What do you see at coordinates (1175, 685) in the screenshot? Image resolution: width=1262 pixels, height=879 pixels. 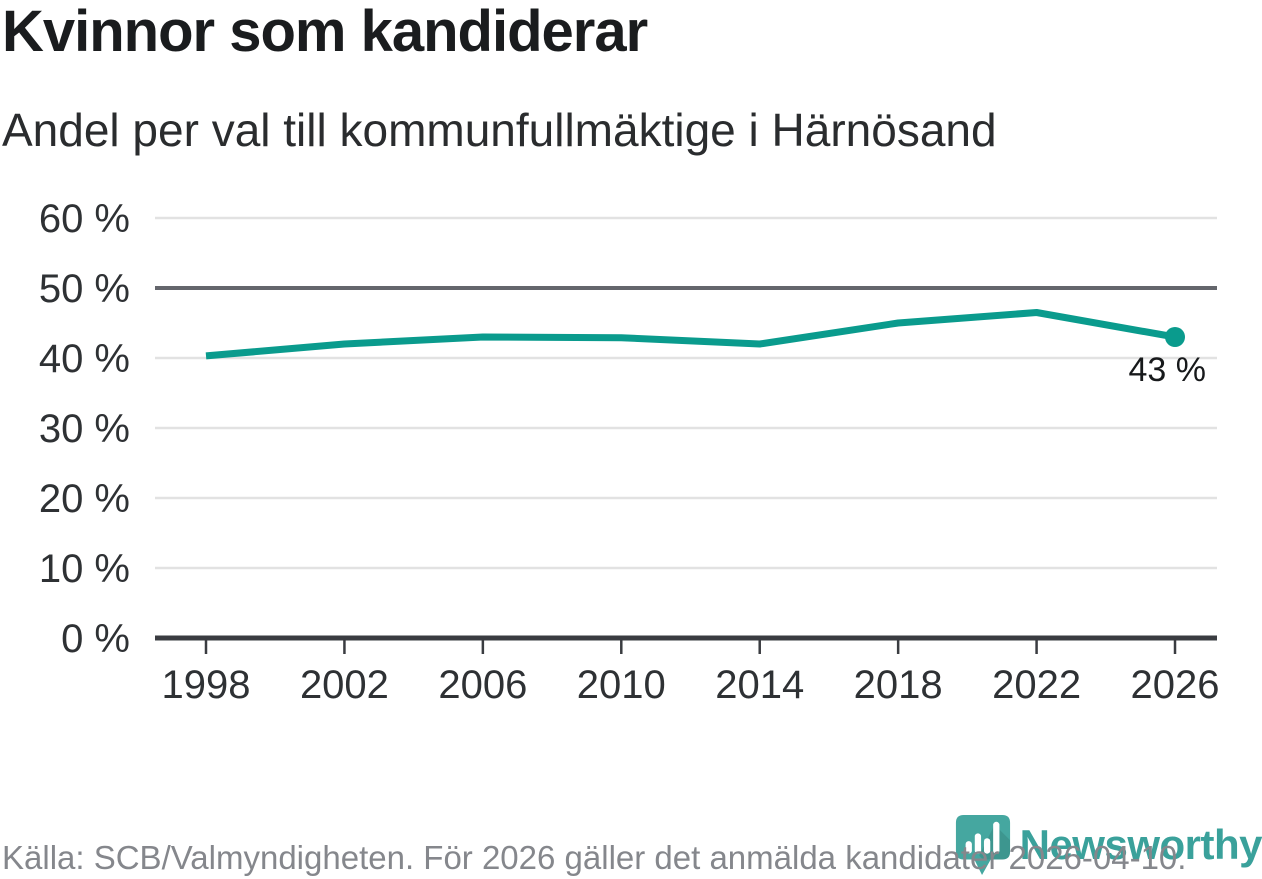 I see `svg-text: 2026` at bounding box center [1175, 685].